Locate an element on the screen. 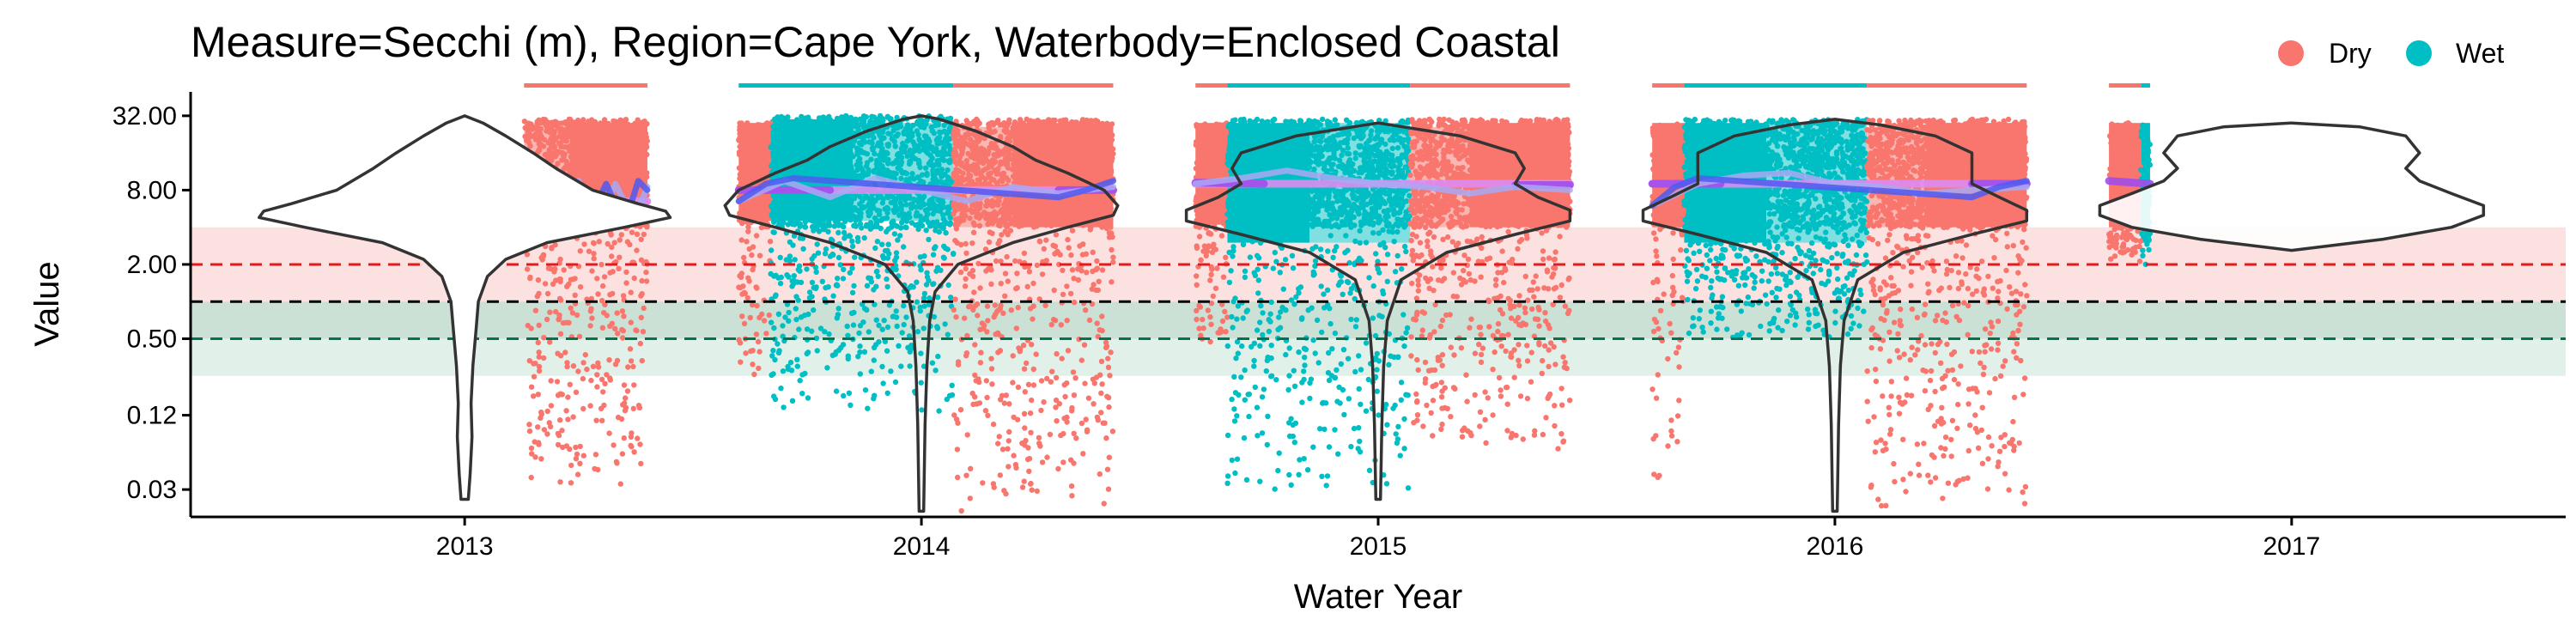 The image size is (2576, 644). season-bar-wet is located at coordinates (1319, 85).